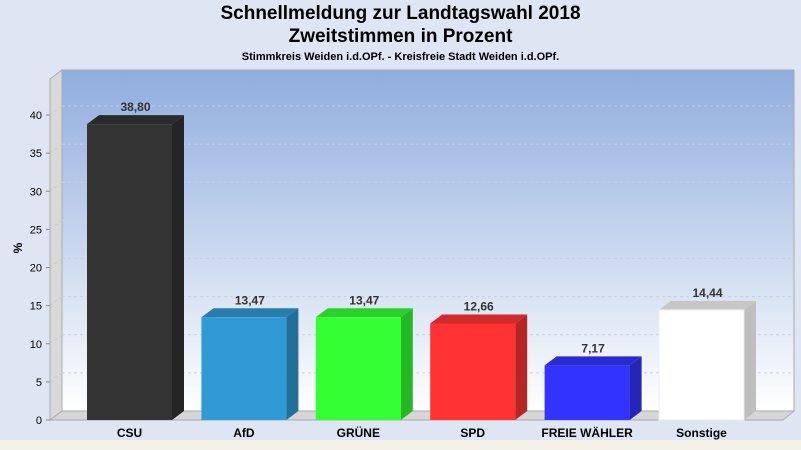 This screenshot has width=801, height=450. I want to click on y-tick-label: 20, so click(36, 269).